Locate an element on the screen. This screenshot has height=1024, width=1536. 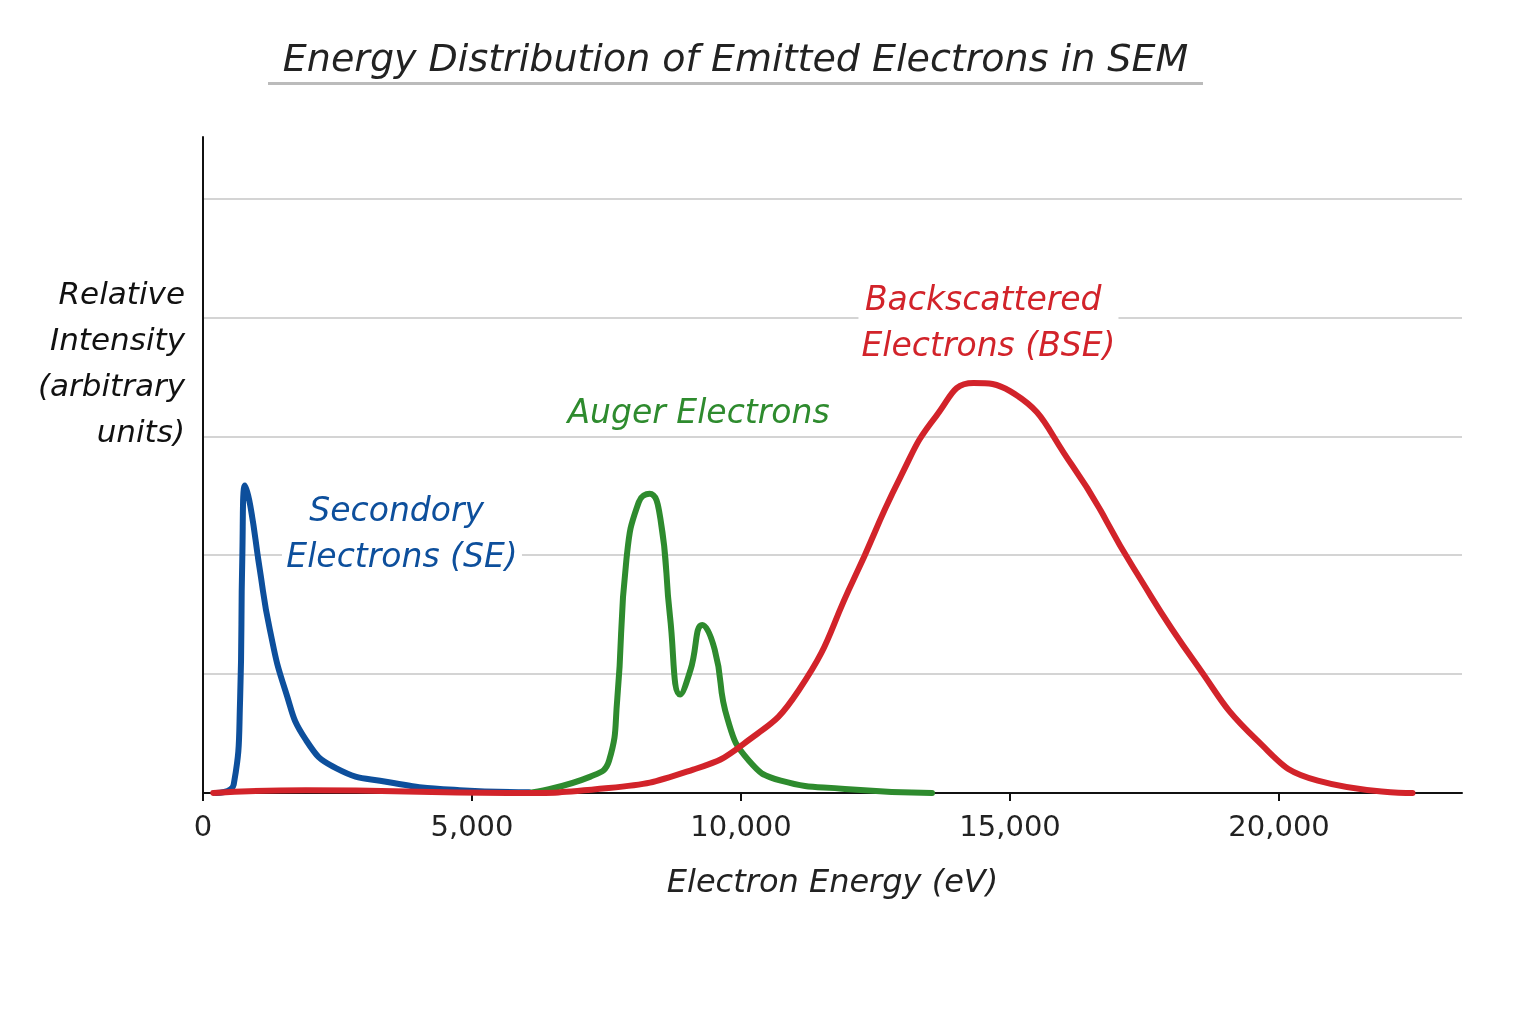
series-label: Secondory Electrons (SE) is located at coordinates (402, 532).